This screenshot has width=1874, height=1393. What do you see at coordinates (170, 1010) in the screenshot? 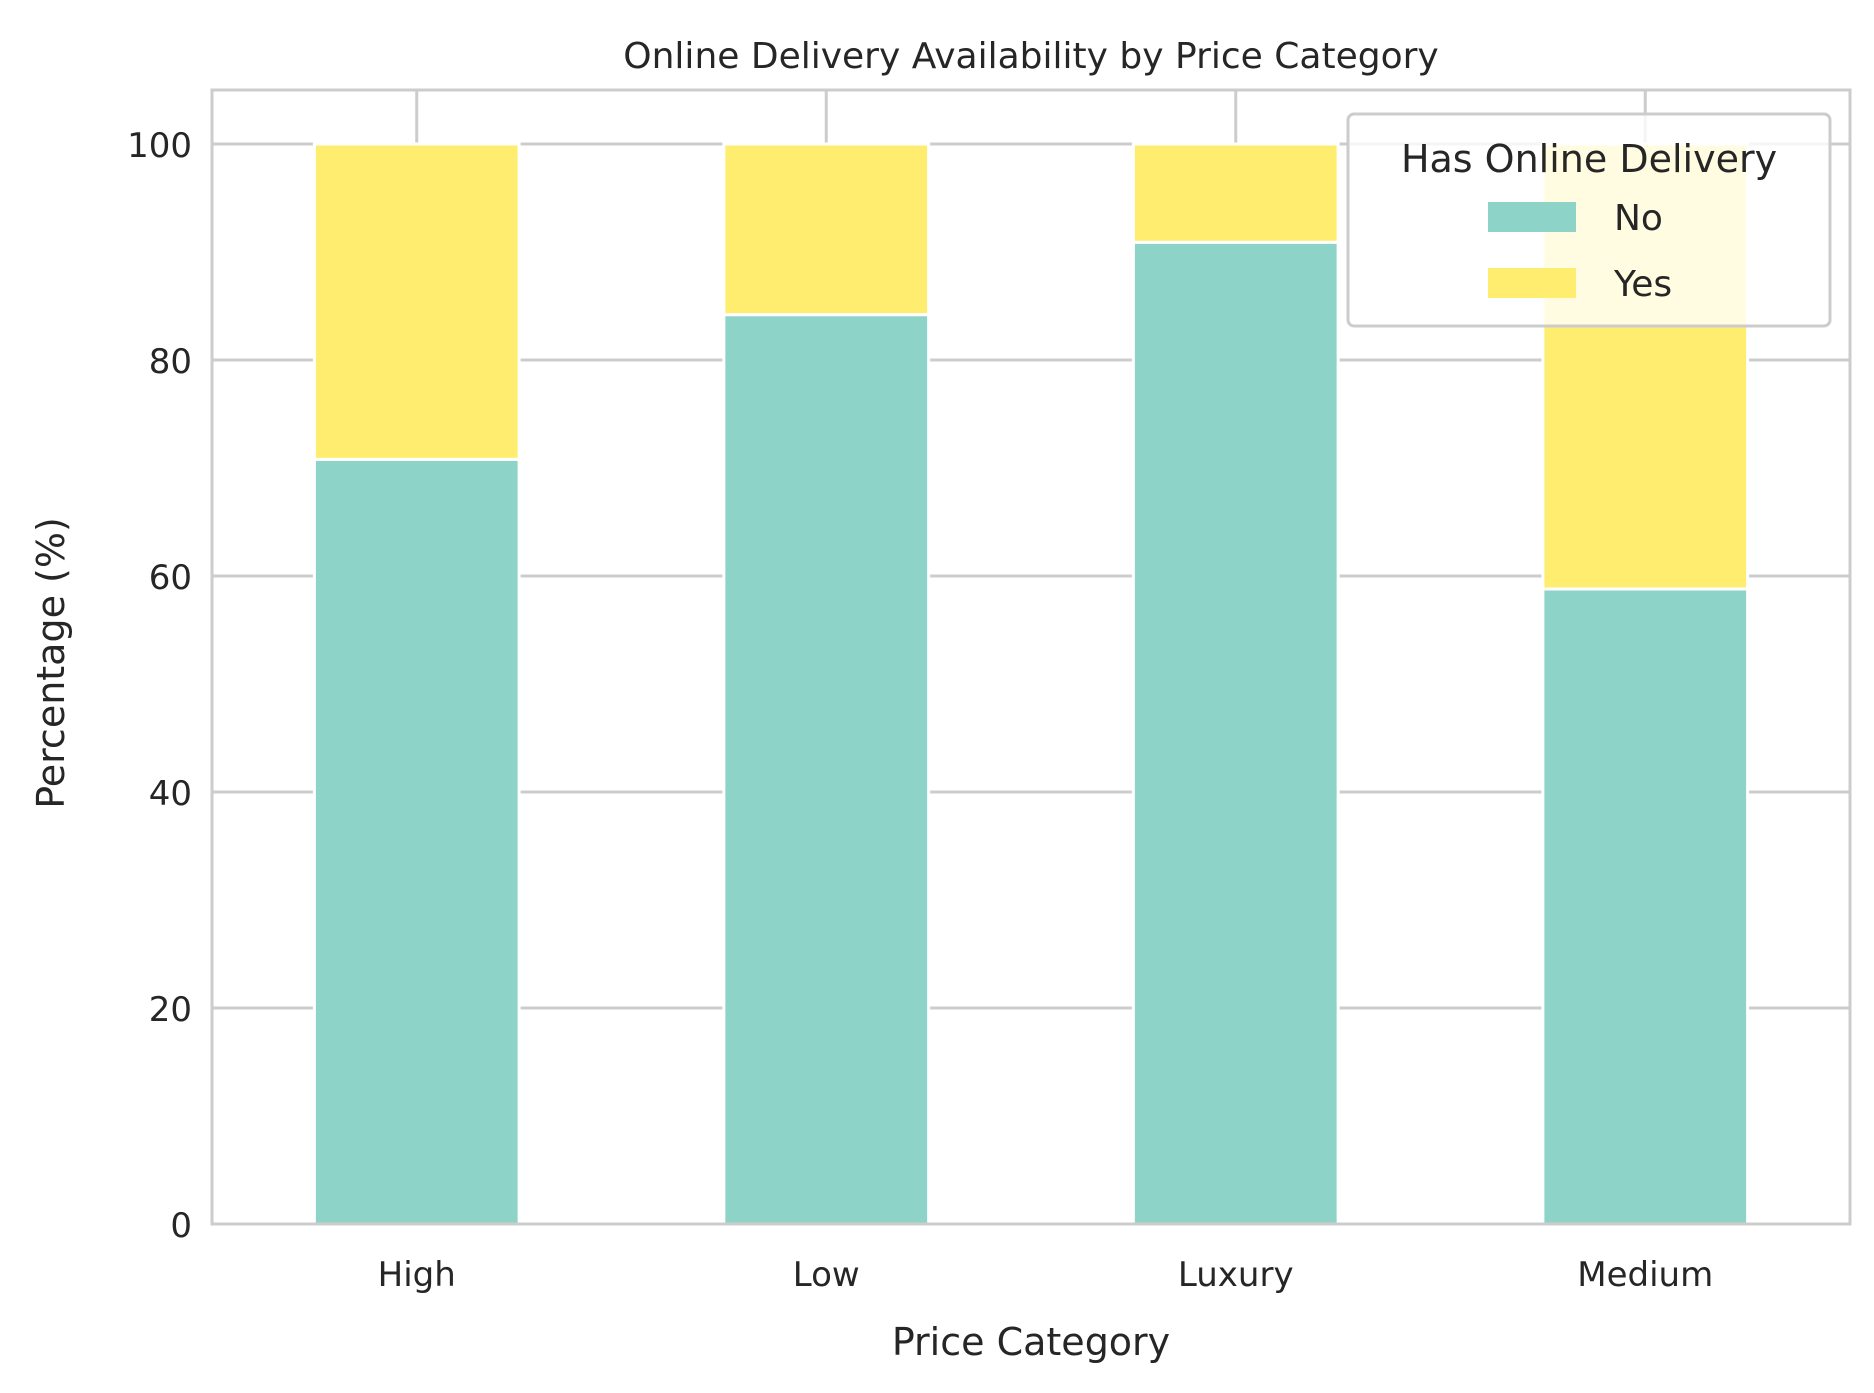
I see `y-tick-label: 20` at bounding box center [170, 1010].